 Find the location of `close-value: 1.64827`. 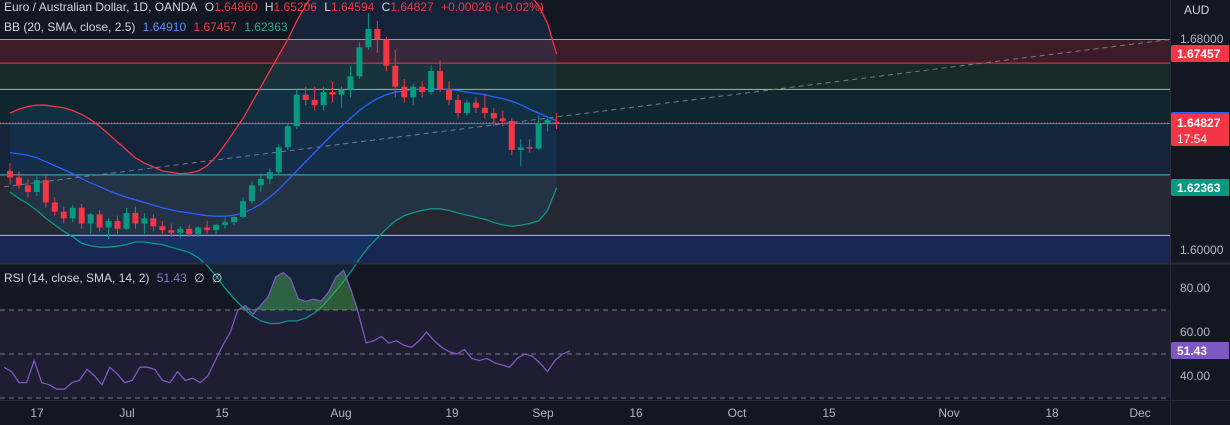

close-value: 1.64827 is located at coordinates (412, 7).